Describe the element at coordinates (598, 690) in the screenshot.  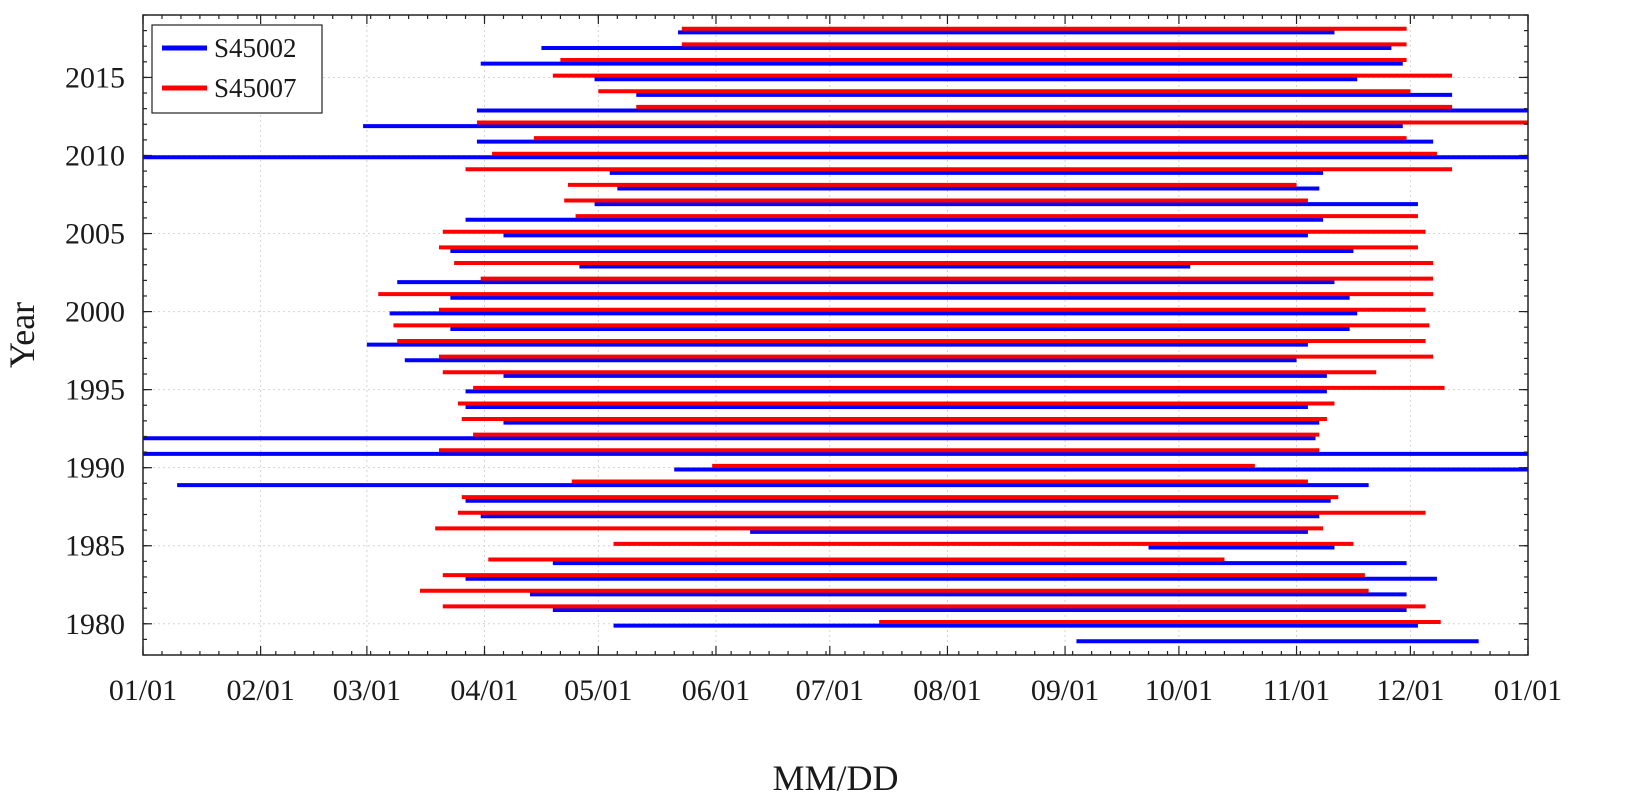
I see `x-tick-label: 05/01` at that location.